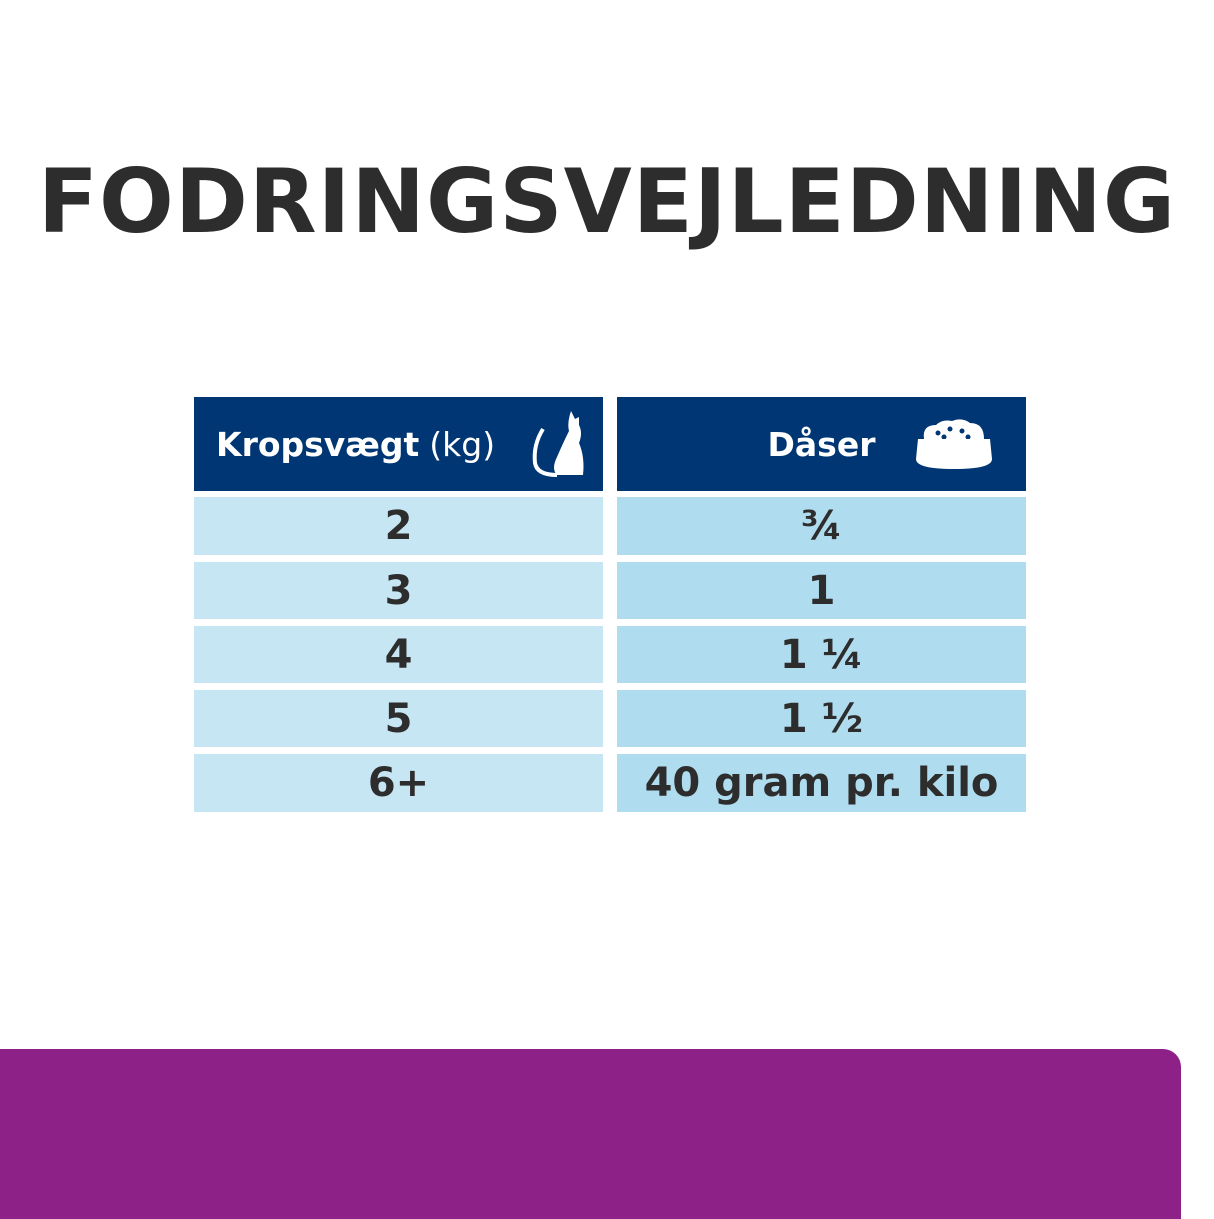  I want to click on weight-cell: 4, so click(398, 654).